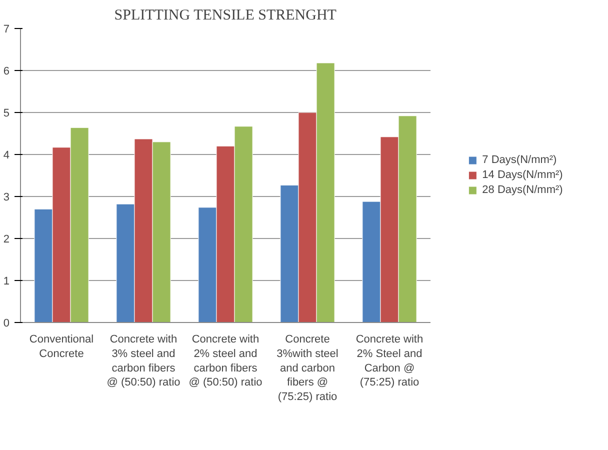 This screenshot has width=608, height=450. I want to click on y-tick-label: 1, so click(6, 282).